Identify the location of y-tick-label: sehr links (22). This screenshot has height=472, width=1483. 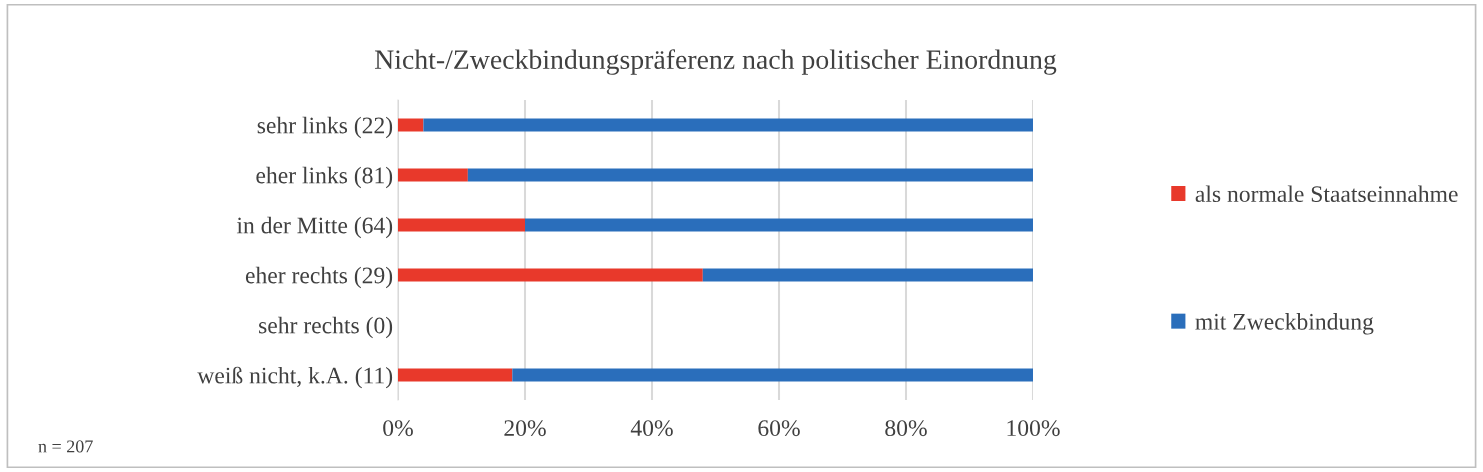
(325, 127).